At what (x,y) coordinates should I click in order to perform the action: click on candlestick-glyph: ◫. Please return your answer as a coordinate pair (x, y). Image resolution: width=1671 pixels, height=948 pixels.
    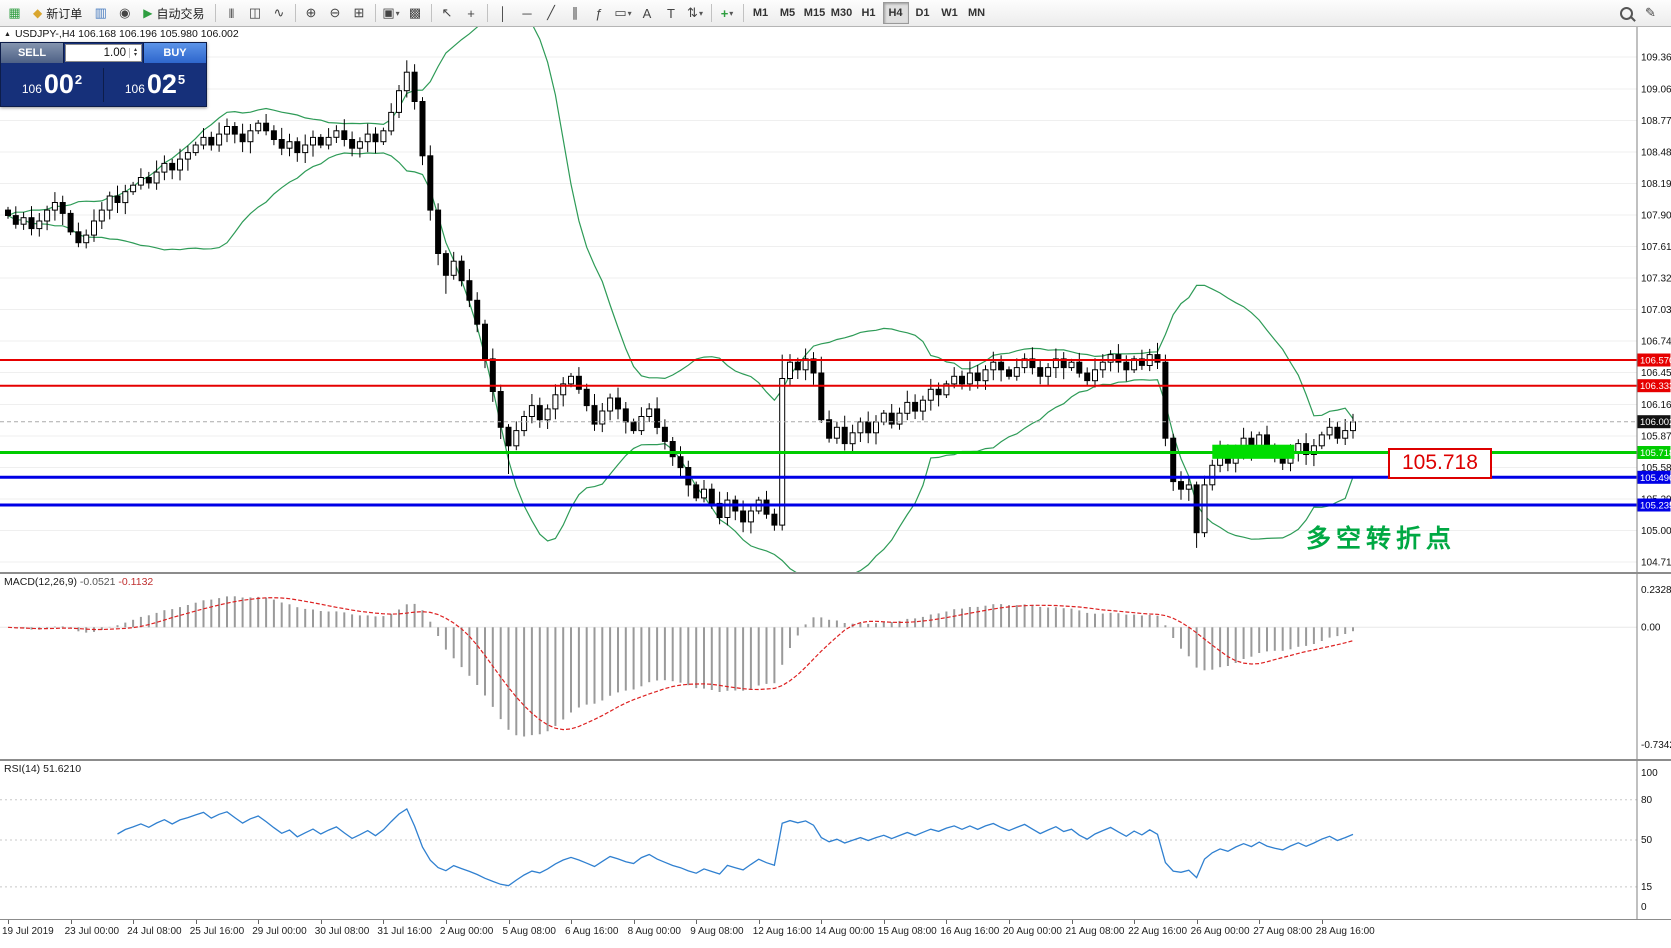
    Looking at the image, I should click on (255, 12).